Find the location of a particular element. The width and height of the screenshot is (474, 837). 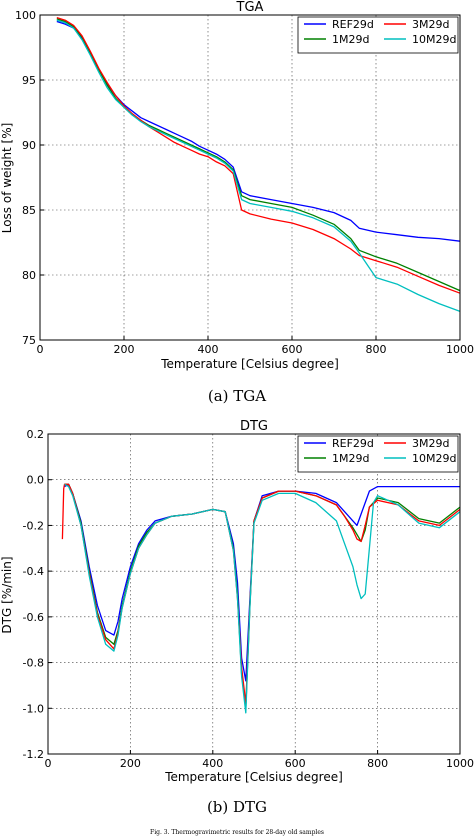

dtg-caption: (b) DTG is located at coordinates (237, 807).